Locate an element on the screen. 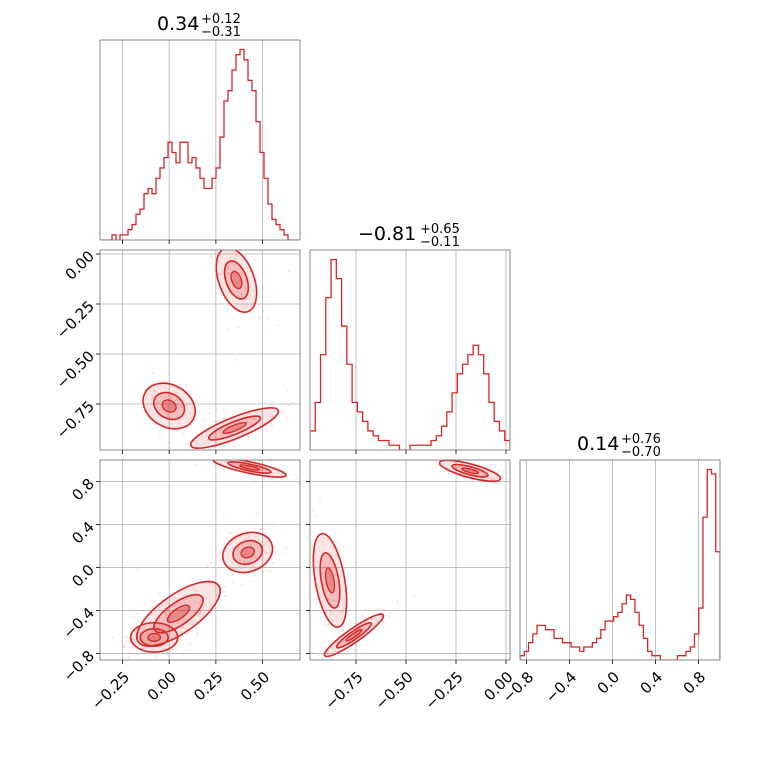 This screenshot has width=760, height=760. contour-outer is located at coordinates (249, 469).